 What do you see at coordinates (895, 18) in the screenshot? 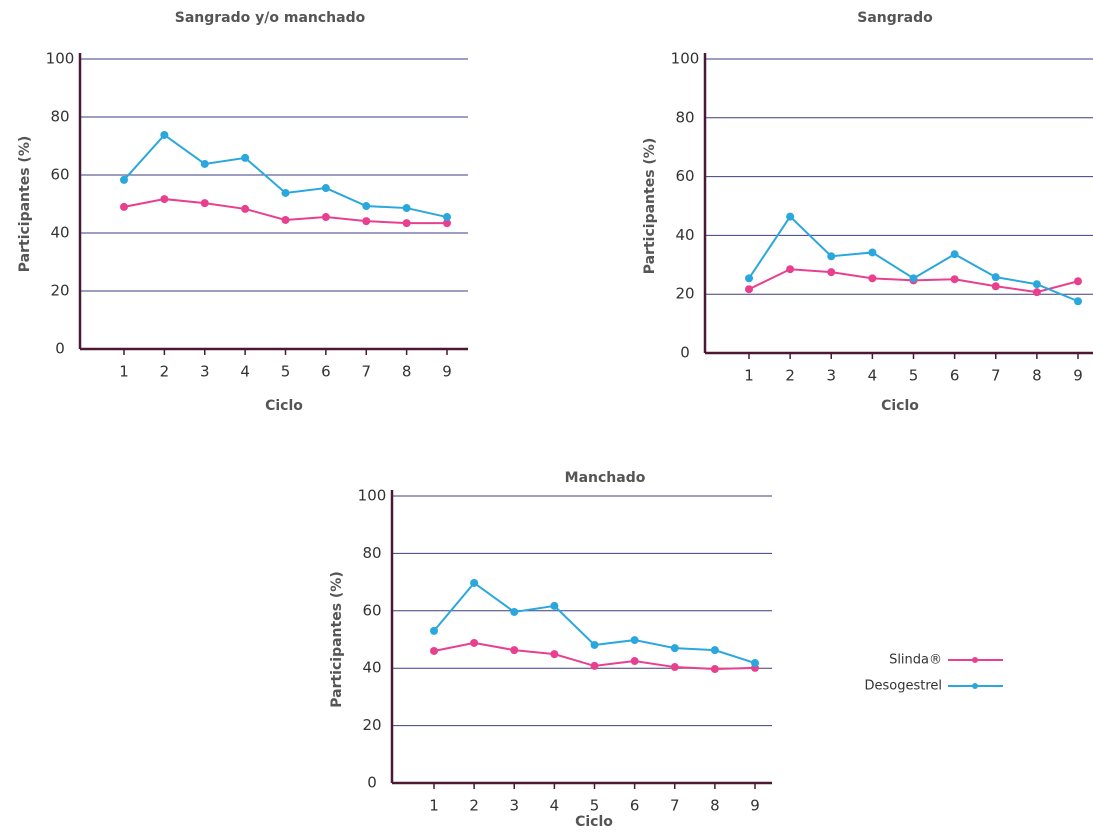
I see `chart-title: Sangrado` at bounding box center [895, 18].